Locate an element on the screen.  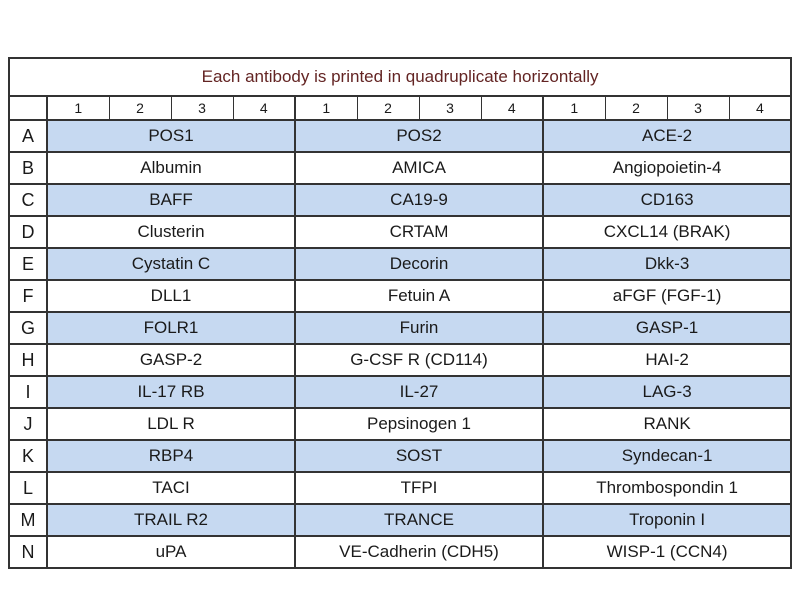
antibody-cell: Angiopoietin-4 is located at coordinates (667, 168).